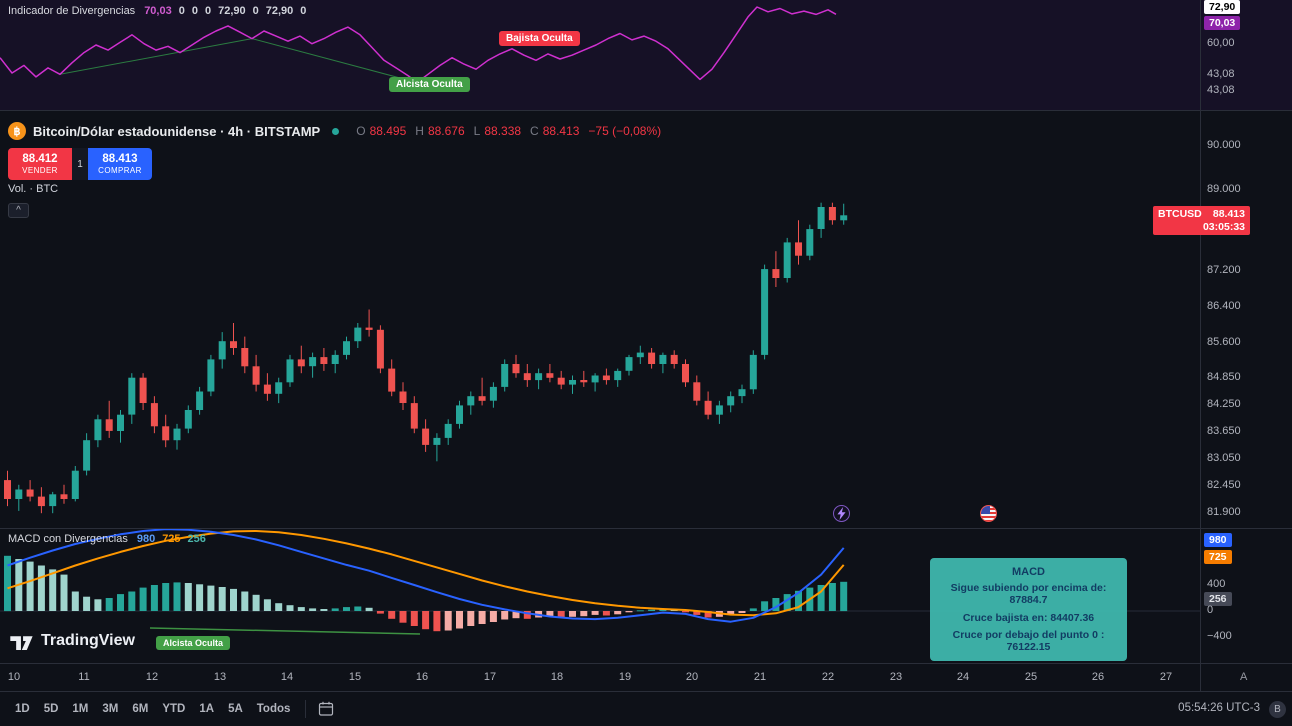 This screenshot has width=1292, height=726. What do you see at coordinates (336, 131) in the screenshot?
I see `market-status-icon` at bounding box center [336, 131].